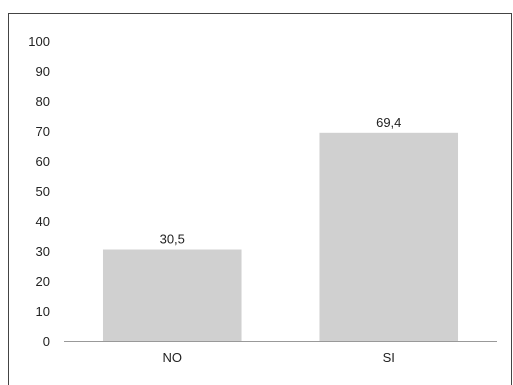 The height and width of the screenshot is (385, 513). I want to click on y-tick-label-50: 50, so click(43, 191).